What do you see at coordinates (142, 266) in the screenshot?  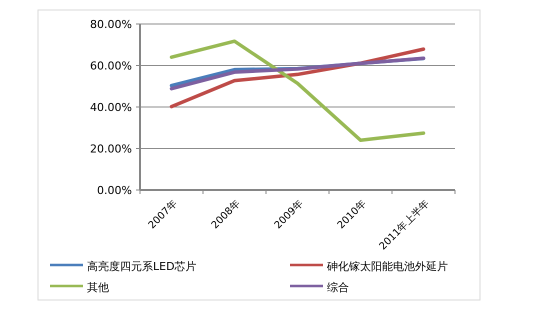 I see `legend-label: 高亮度四元系LED芯片` at bounding box center [142, 266].